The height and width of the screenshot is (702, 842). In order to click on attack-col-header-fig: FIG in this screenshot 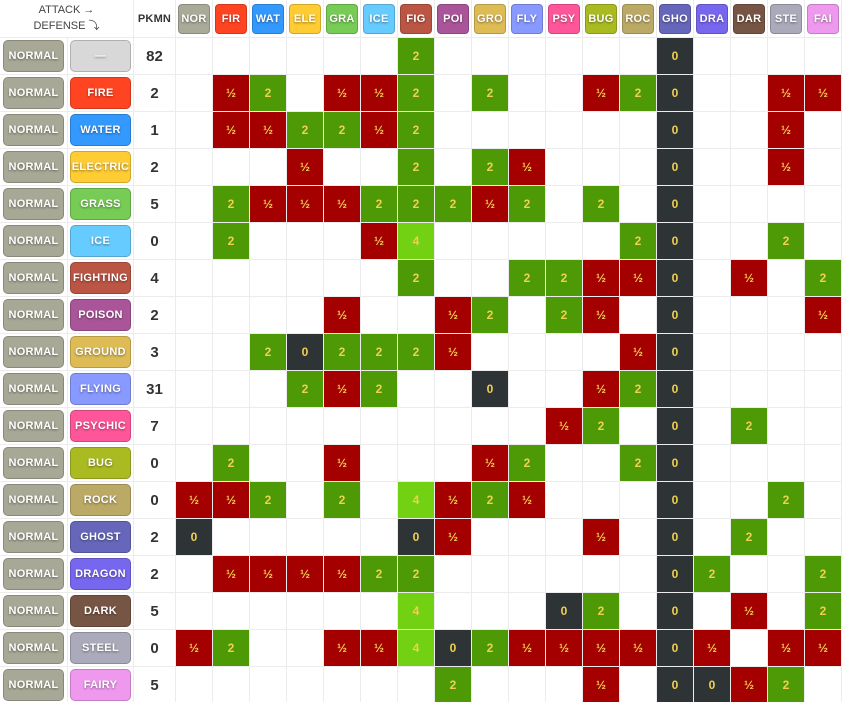, I will do `click(416, 19)`.